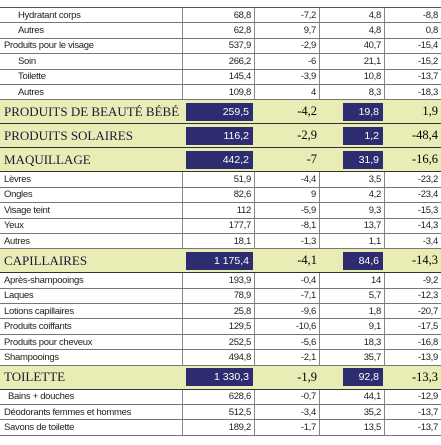 This screenshot has width=441, height=445. Describe the element at coordinates (307, 376) in the screenshot. I see `value-cell: -1,9` at that location.